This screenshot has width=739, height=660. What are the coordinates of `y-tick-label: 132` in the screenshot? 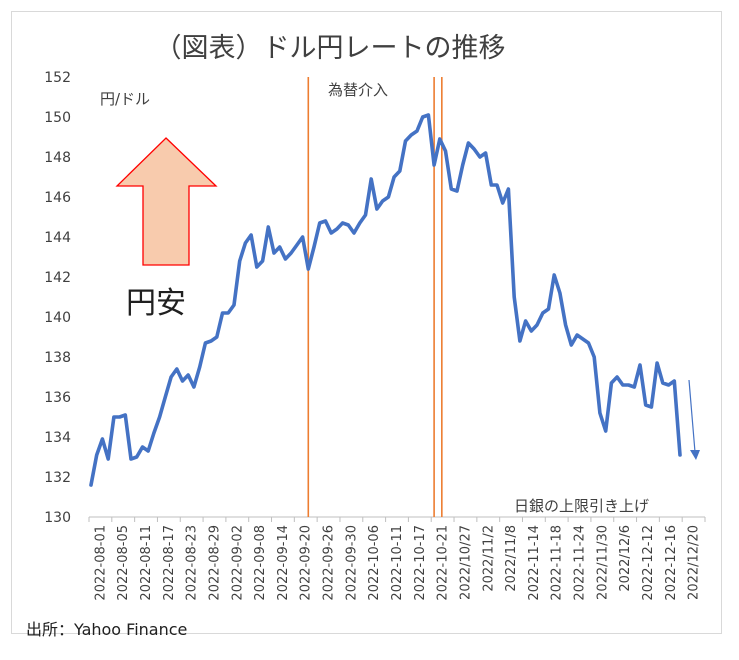 It's located at (57, 478).